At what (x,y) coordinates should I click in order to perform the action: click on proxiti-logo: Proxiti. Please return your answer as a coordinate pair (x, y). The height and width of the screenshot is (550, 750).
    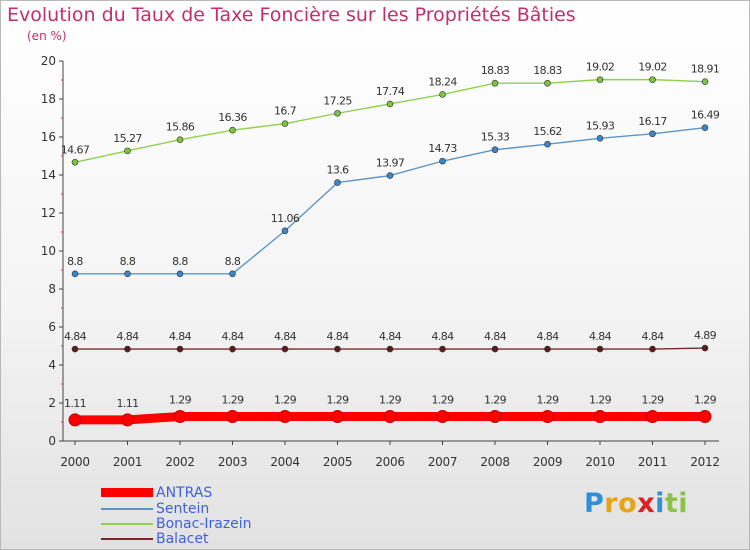
    Looking at the image, I should click on (636, 503).